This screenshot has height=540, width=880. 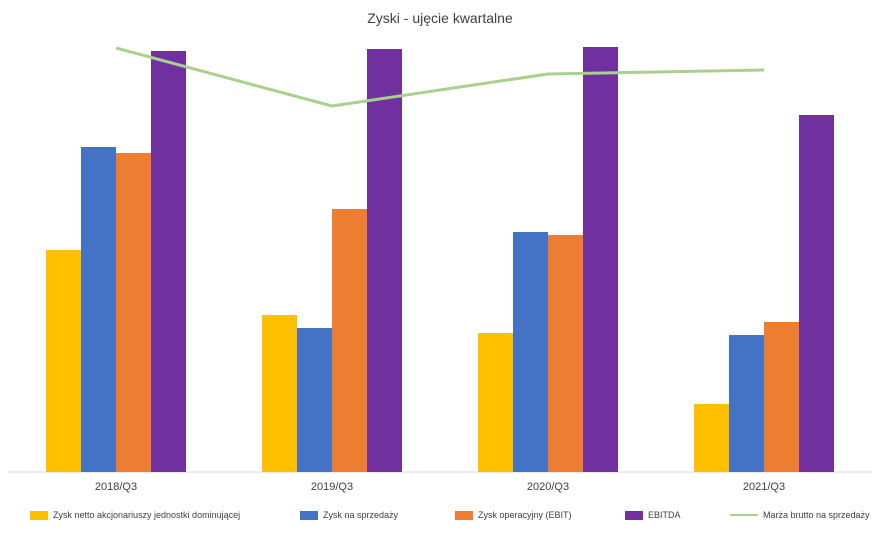 I want to click on legend-item: Zysk operacyjny (EBIT), so click(x=513, y=515).